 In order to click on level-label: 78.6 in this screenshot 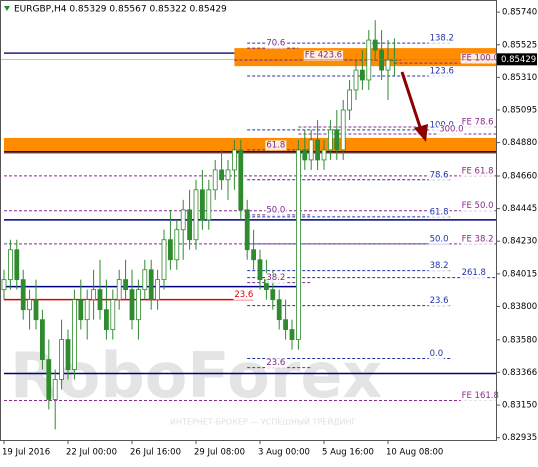, I will do `click(439, 175)`.